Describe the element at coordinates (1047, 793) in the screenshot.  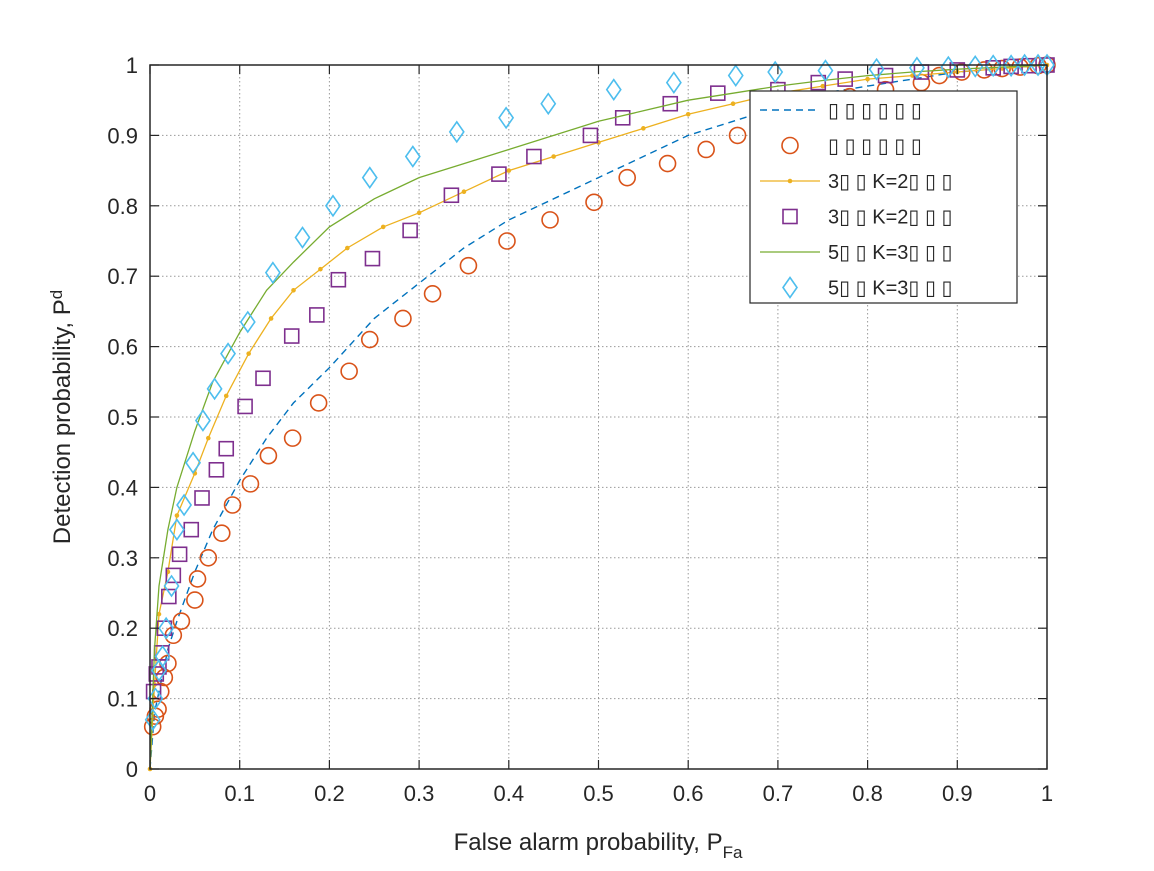
I see `x-tick-label: 1` at that location.